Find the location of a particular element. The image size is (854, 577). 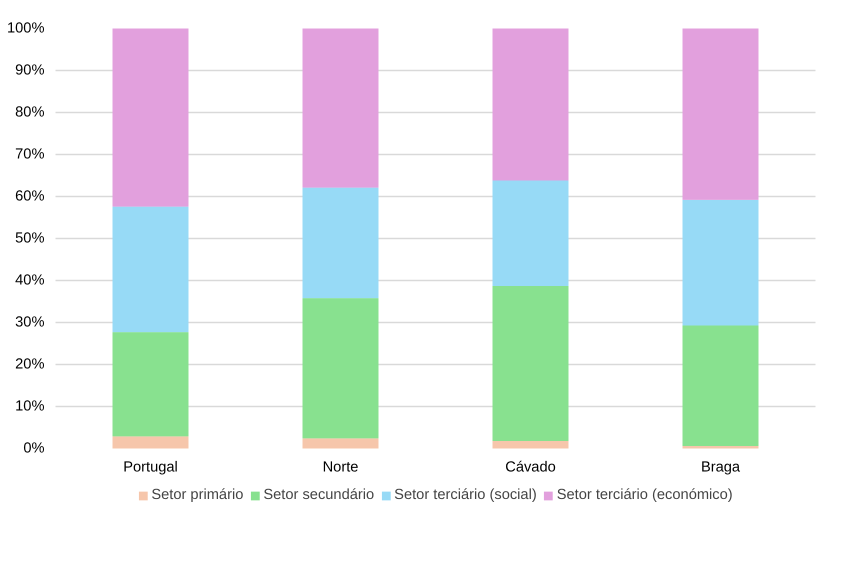

y-tick-label: 80% is located at coordinates (30, 112).